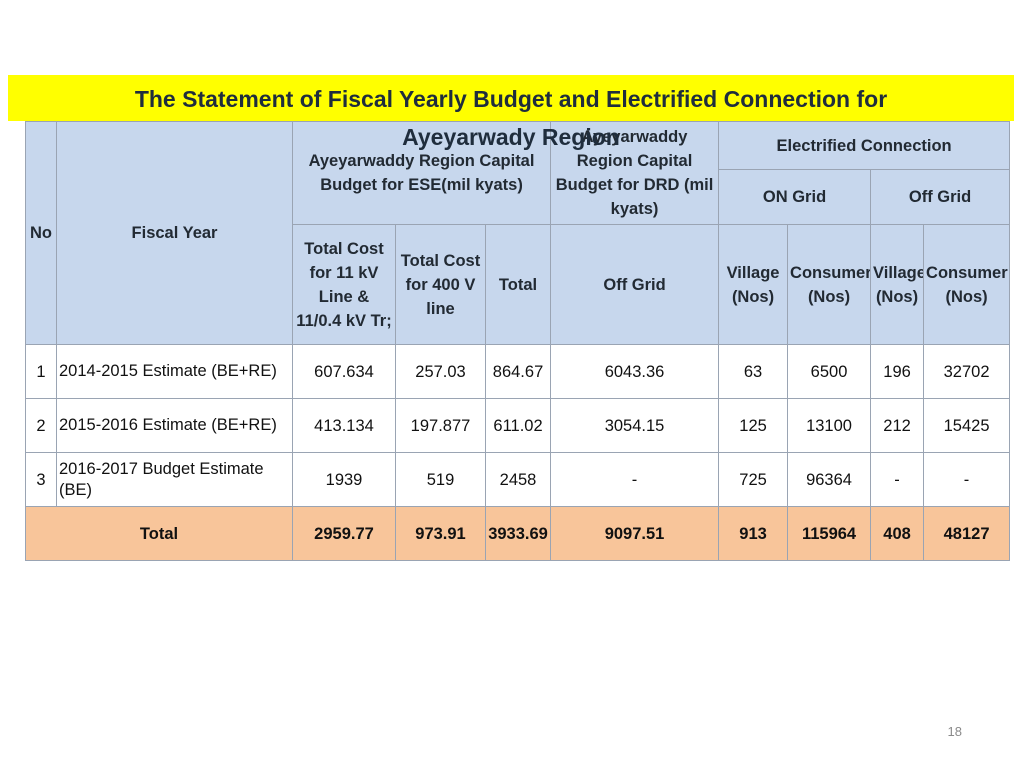  I want to click on row-drd-off-grid: -, so click(635, 479).